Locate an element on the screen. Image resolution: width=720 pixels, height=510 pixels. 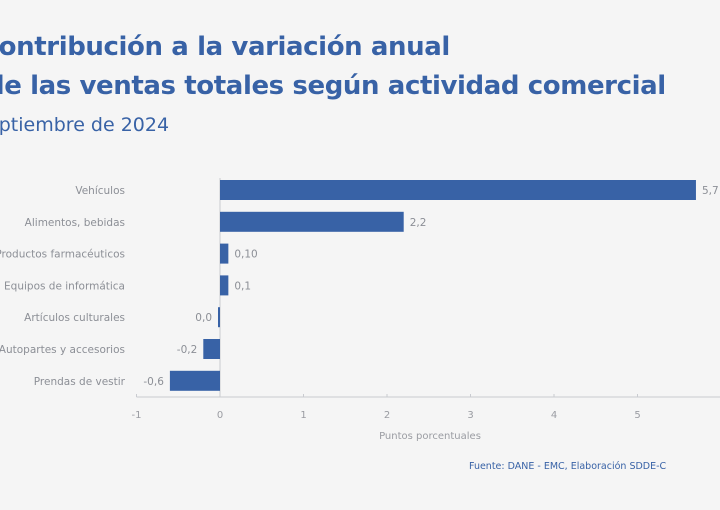
x-tick-label: -1 is located at coordinates (137, 415).